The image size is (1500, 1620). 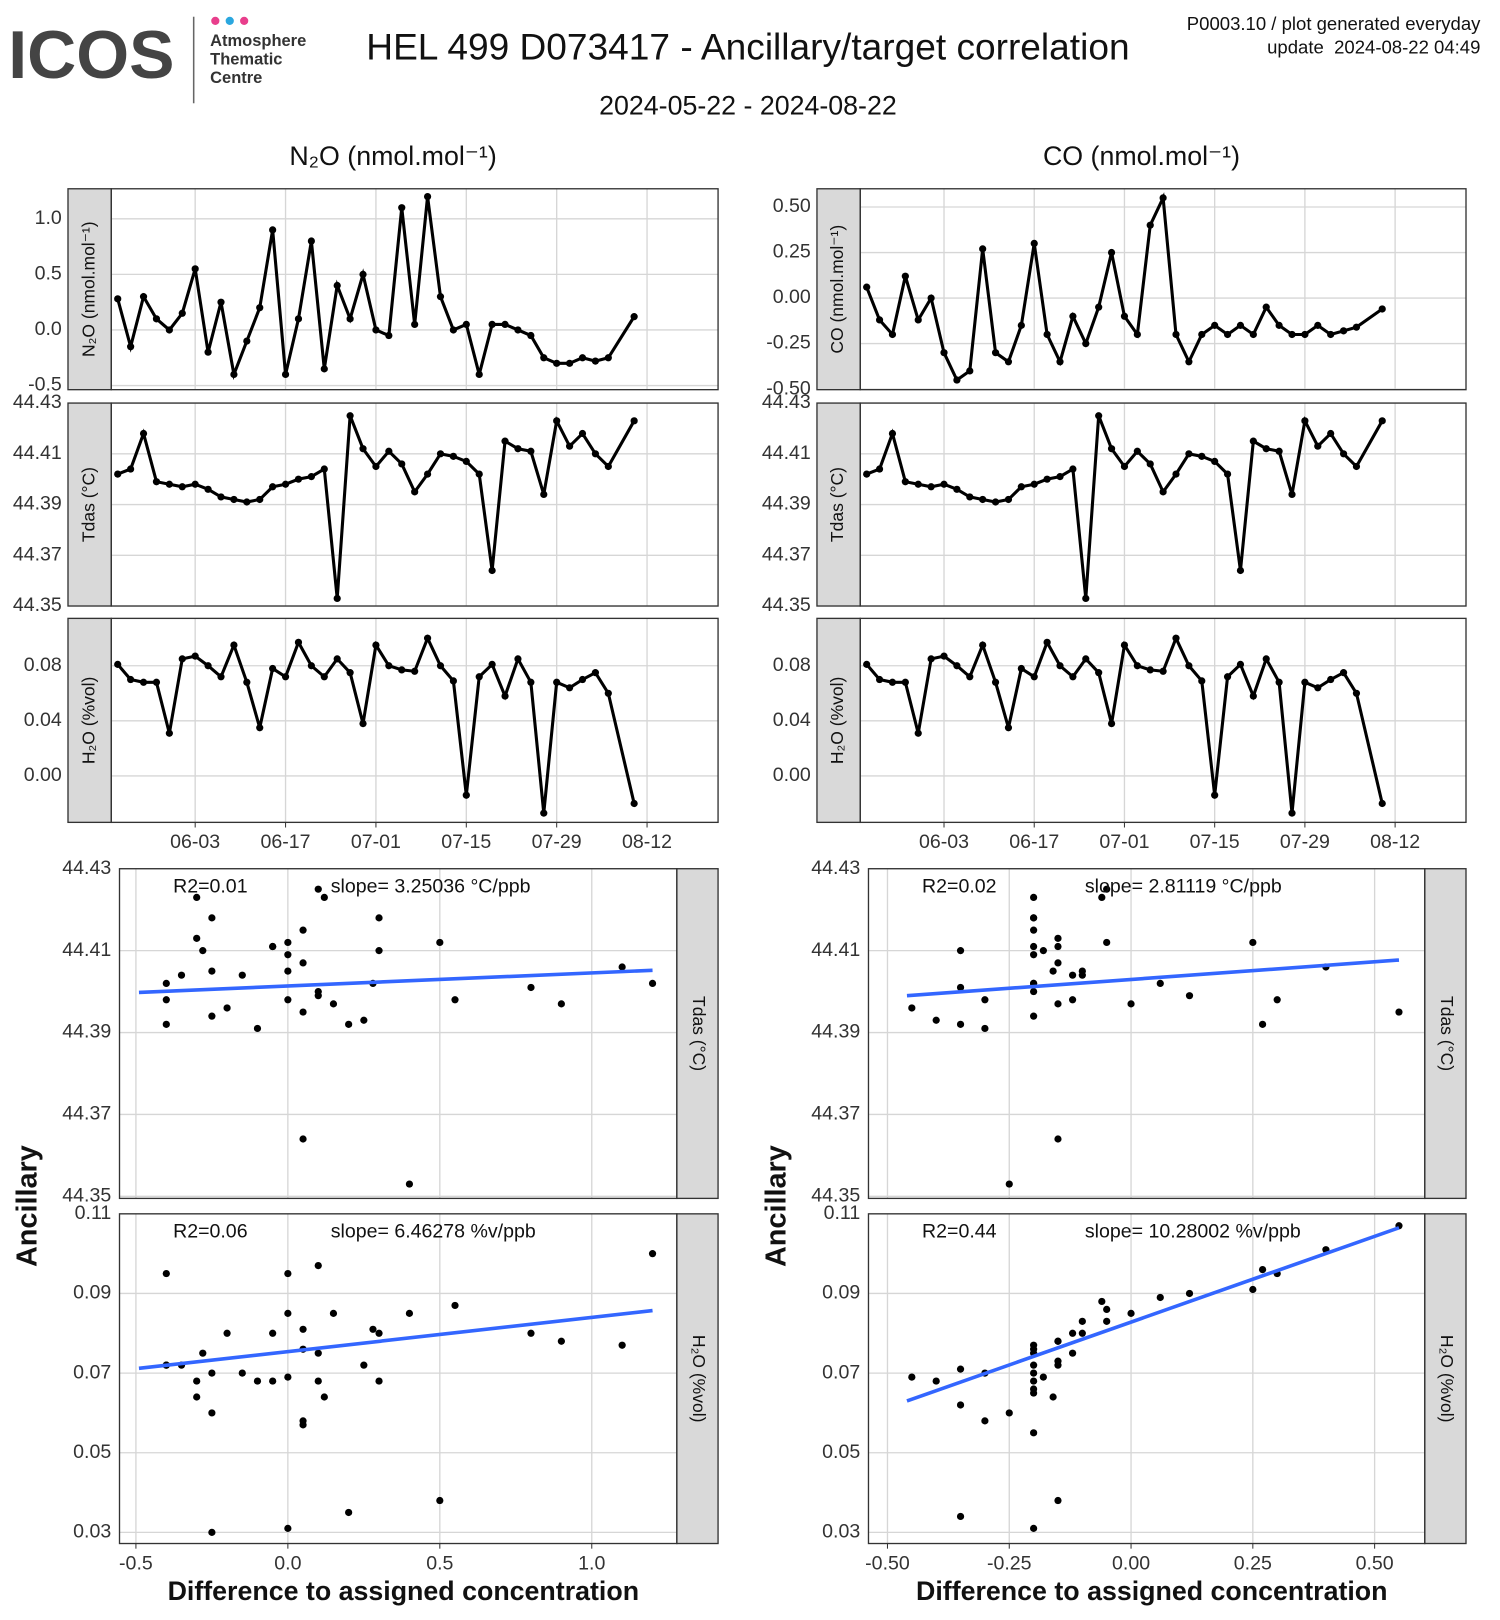 I want to click on logo-dot, so click(x=244, y=20).